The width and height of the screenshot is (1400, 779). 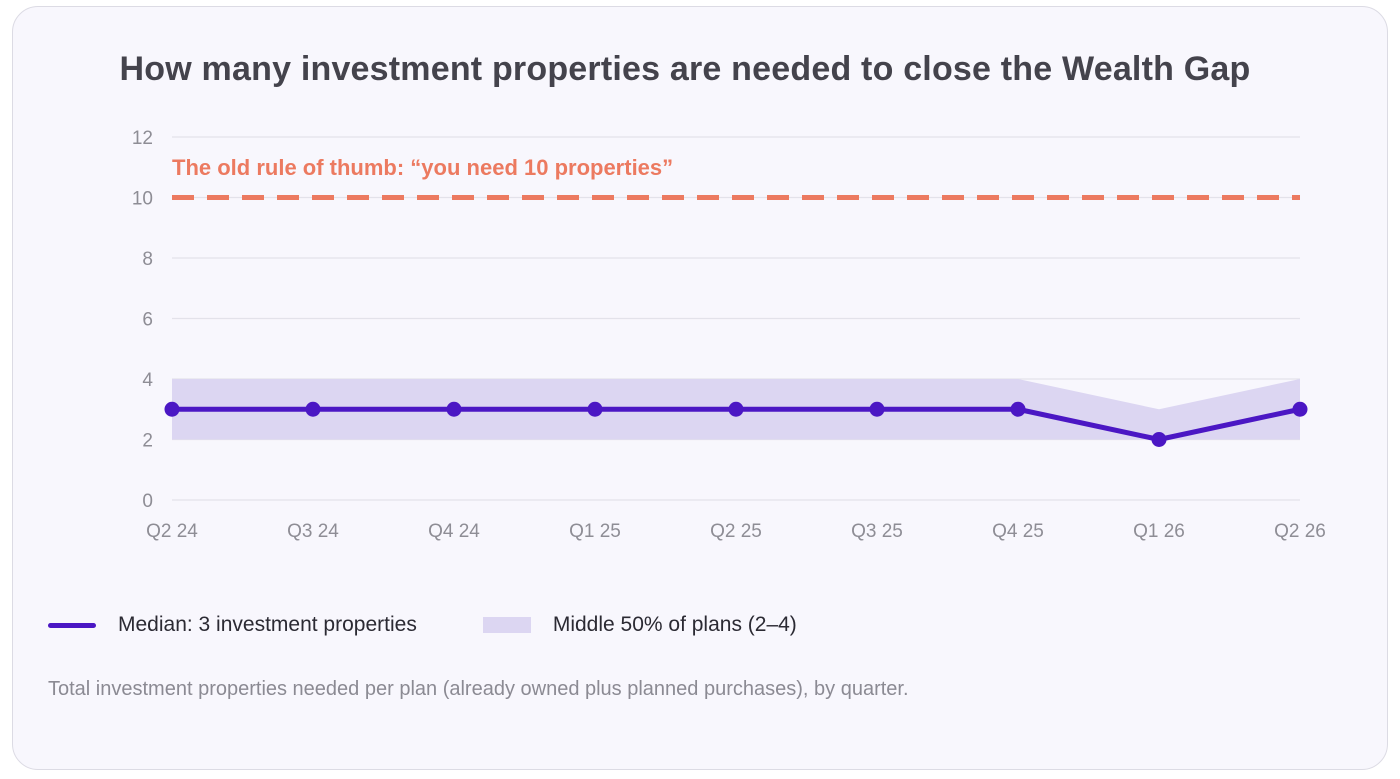 I want to click on x-tick-label-q3-24: Q3 24, so click(x=313, y=531).